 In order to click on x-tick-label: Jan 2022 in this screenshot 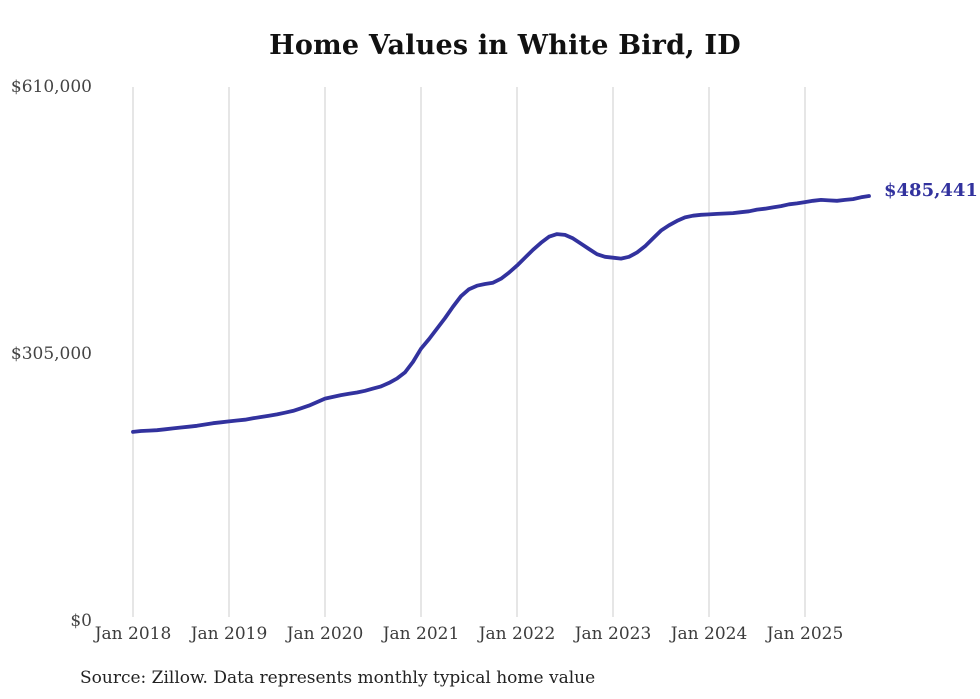, I will do `click(517, 634)`.